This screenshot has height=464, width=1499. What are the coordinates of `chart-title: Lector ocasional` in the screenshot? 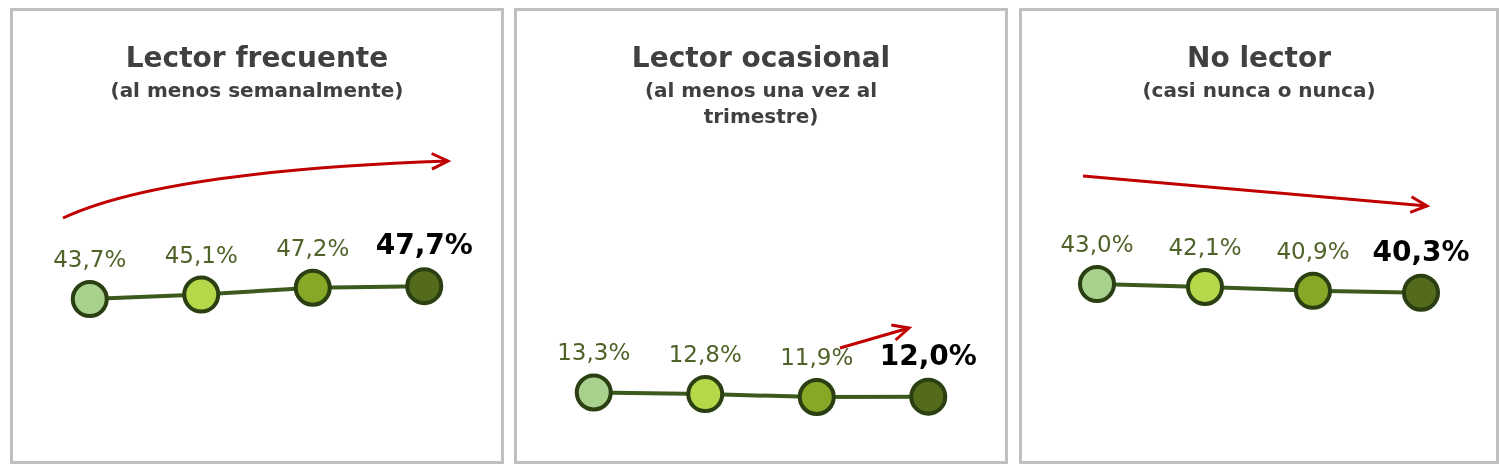 It's located at (761, 58).